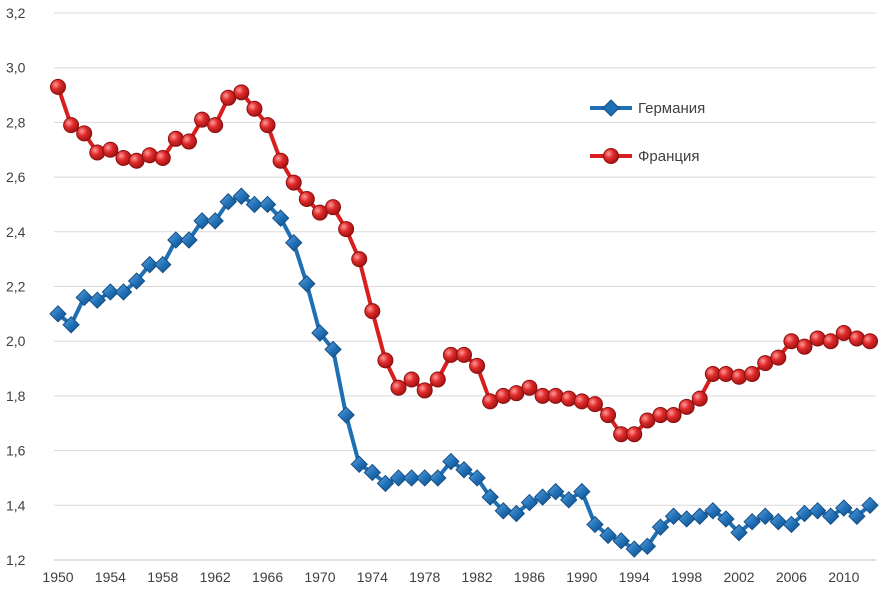 Image resolution: width=894 pixels, height=600 pixels. I want to click on x-tick-label: 1954, so click(110, 577).